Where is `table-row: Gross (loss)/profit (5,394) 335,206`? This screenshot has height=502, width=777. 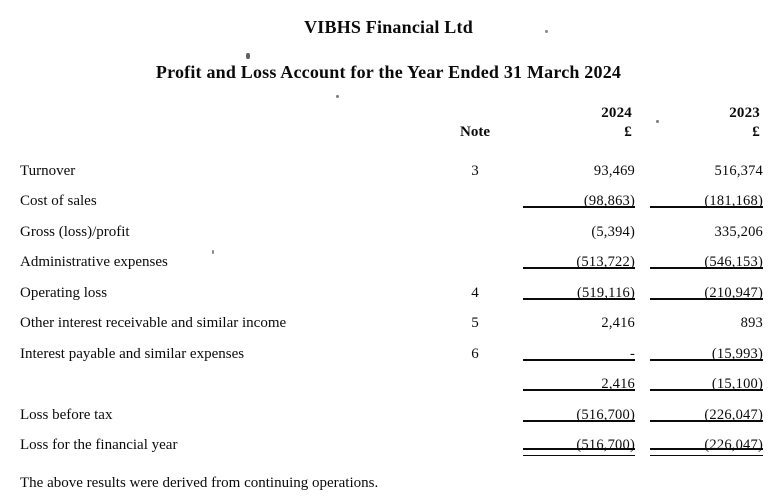 table-row: Gross (loss)/profit (5,394) 335,206 is located at coordinates (381, 232).